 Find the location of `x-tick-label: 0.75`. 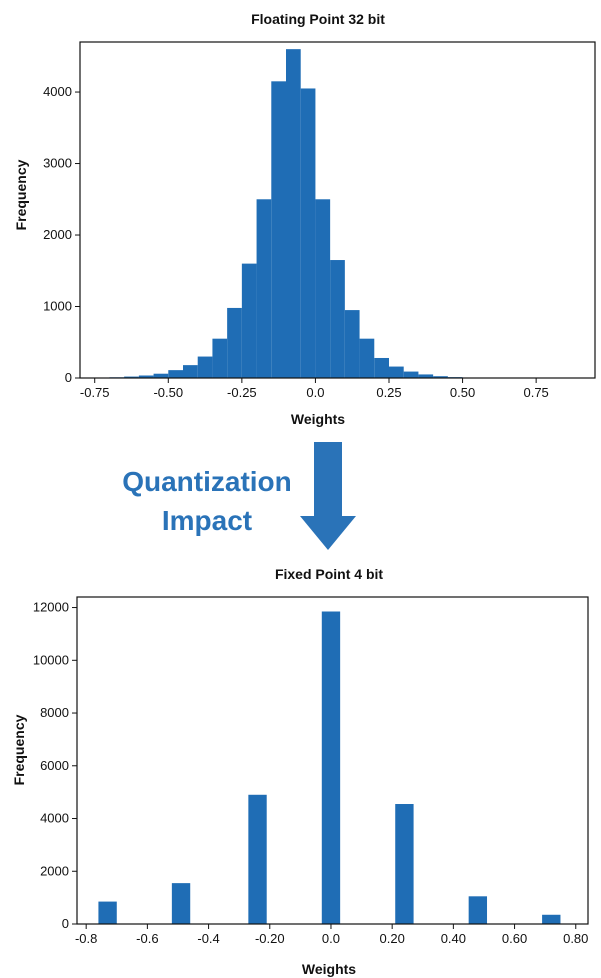

x-tick-label: 0.75 is located at coordinates (535, 392).